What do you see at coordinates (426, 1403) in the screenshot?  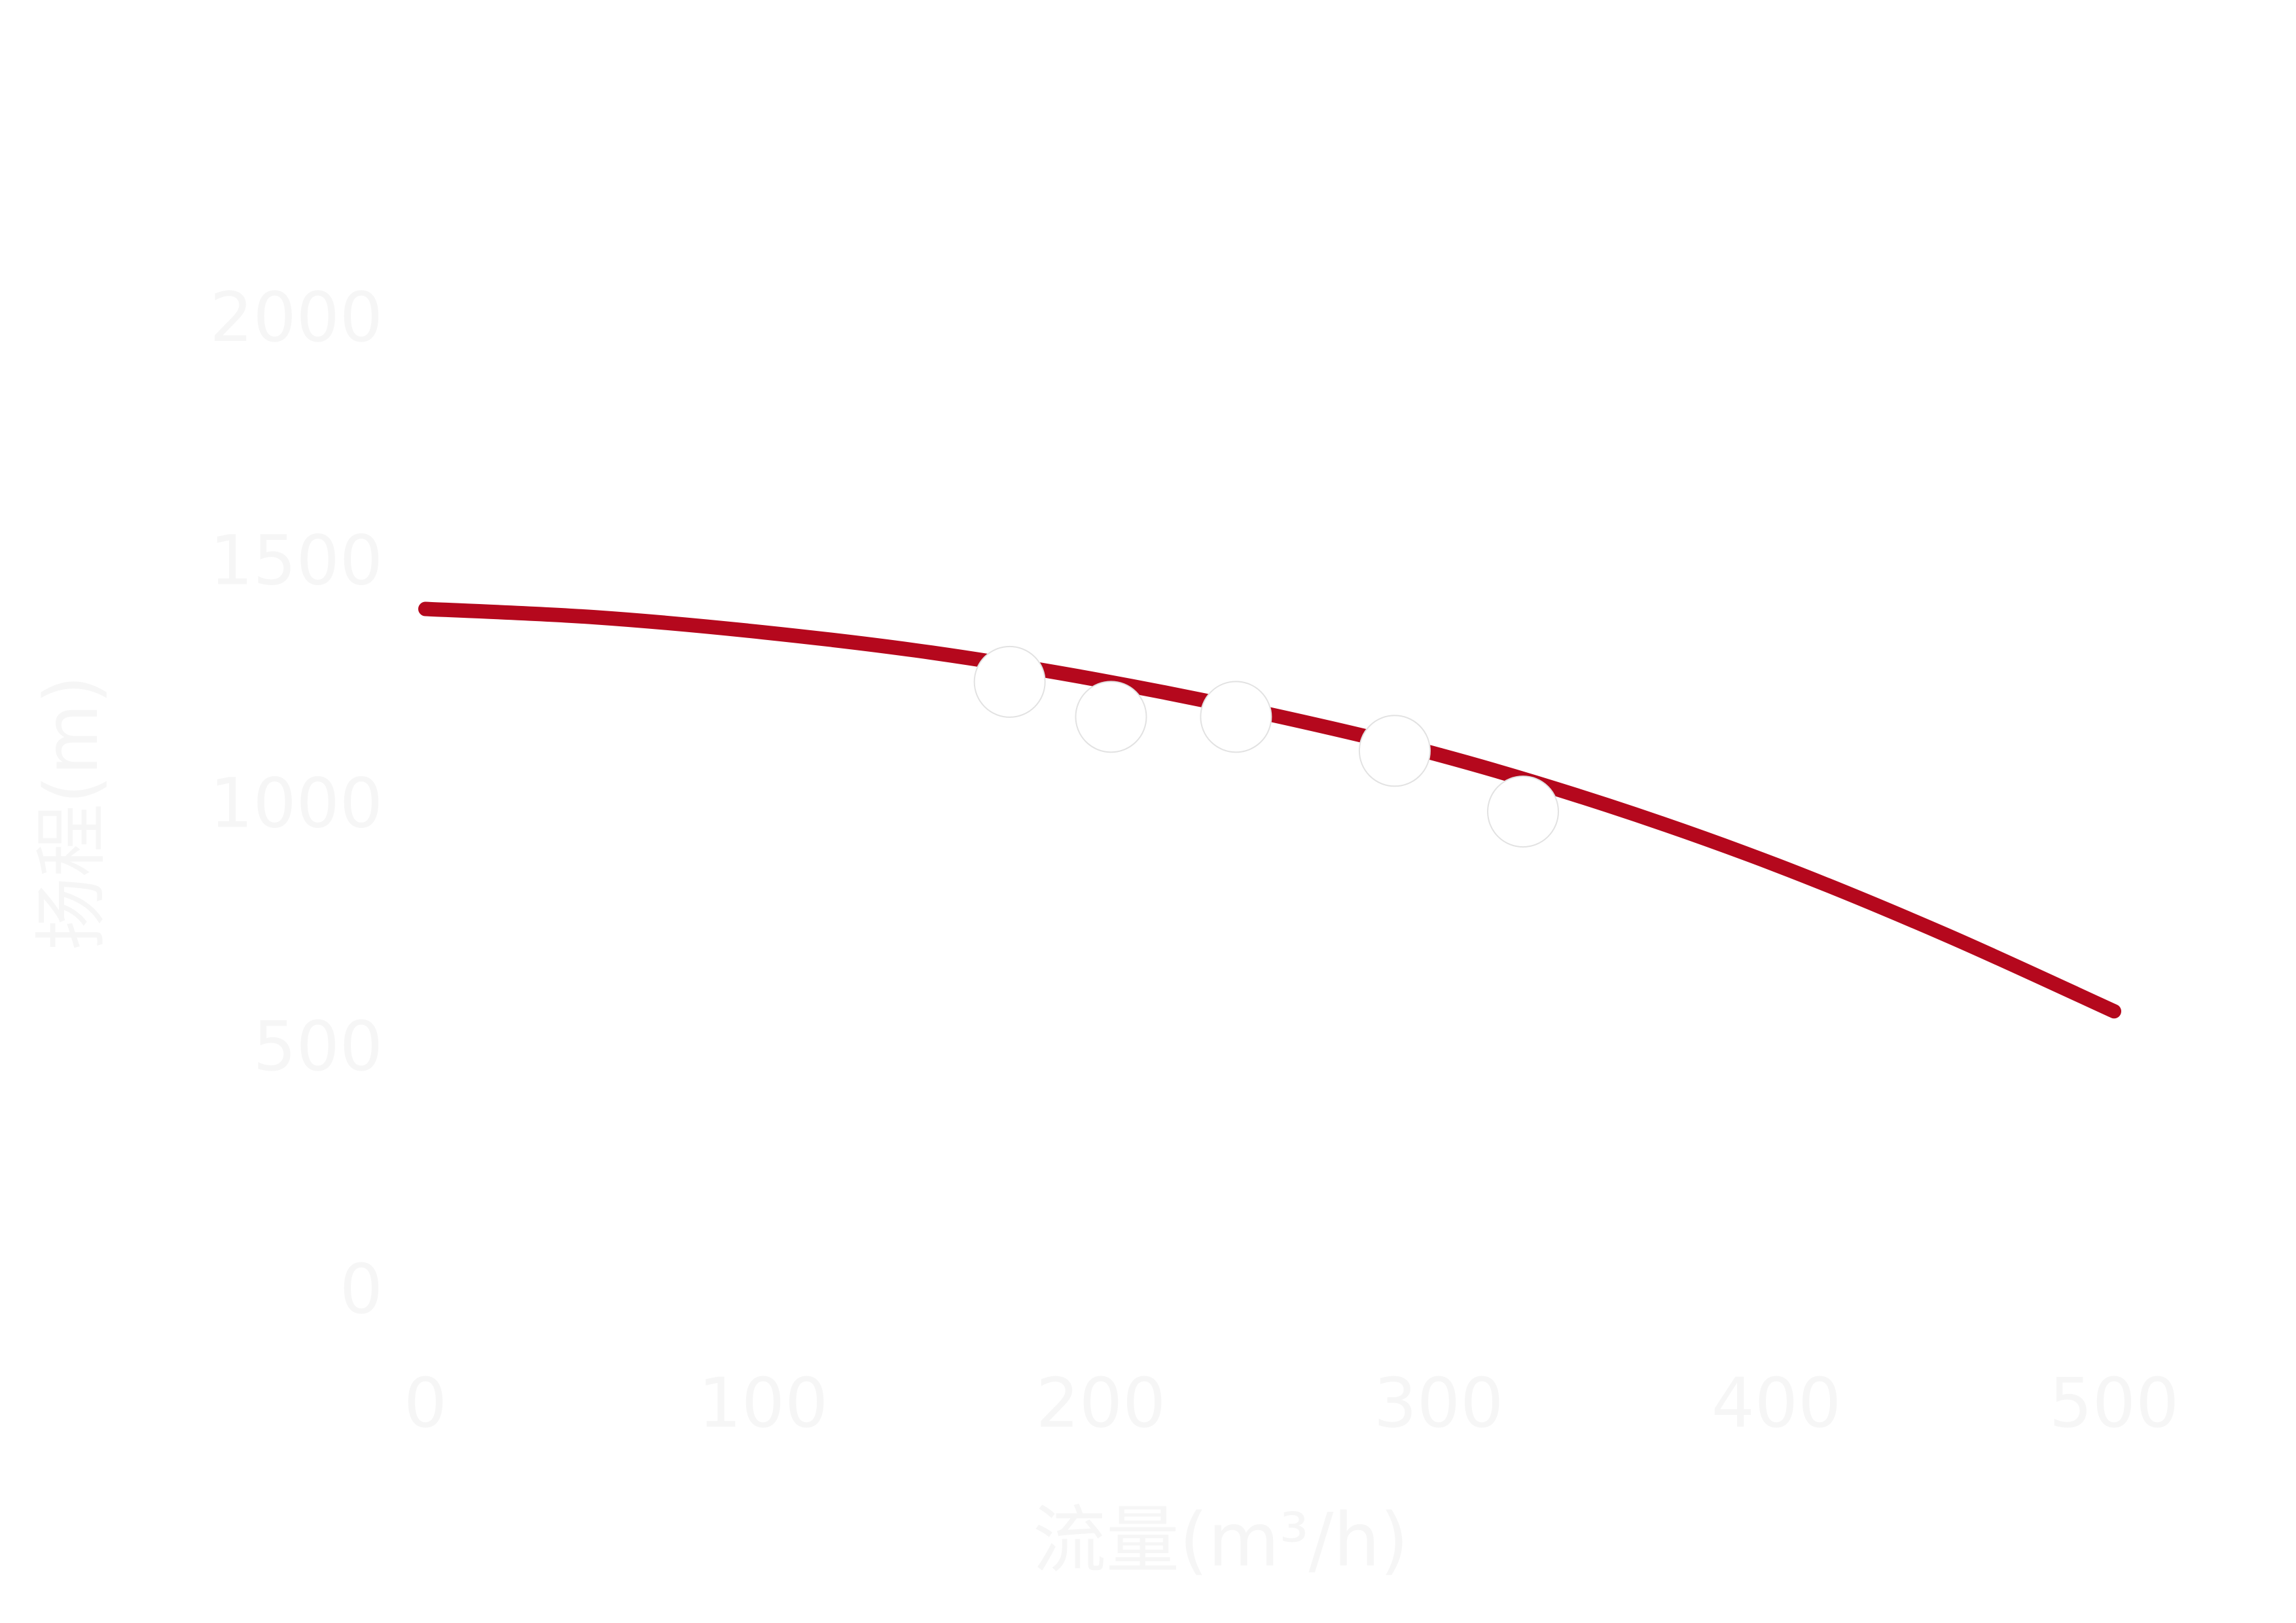 I see `x-tick-label: 0` at bounding box center [426, 1403].